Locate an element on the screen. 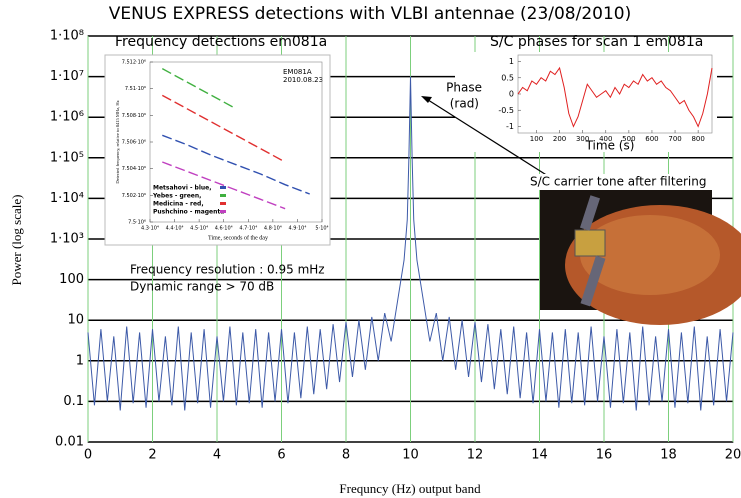 Image resolution: width=741 pixels, height=498 pixels. y-tick-label: 10 is located at coordinates (75, 320).